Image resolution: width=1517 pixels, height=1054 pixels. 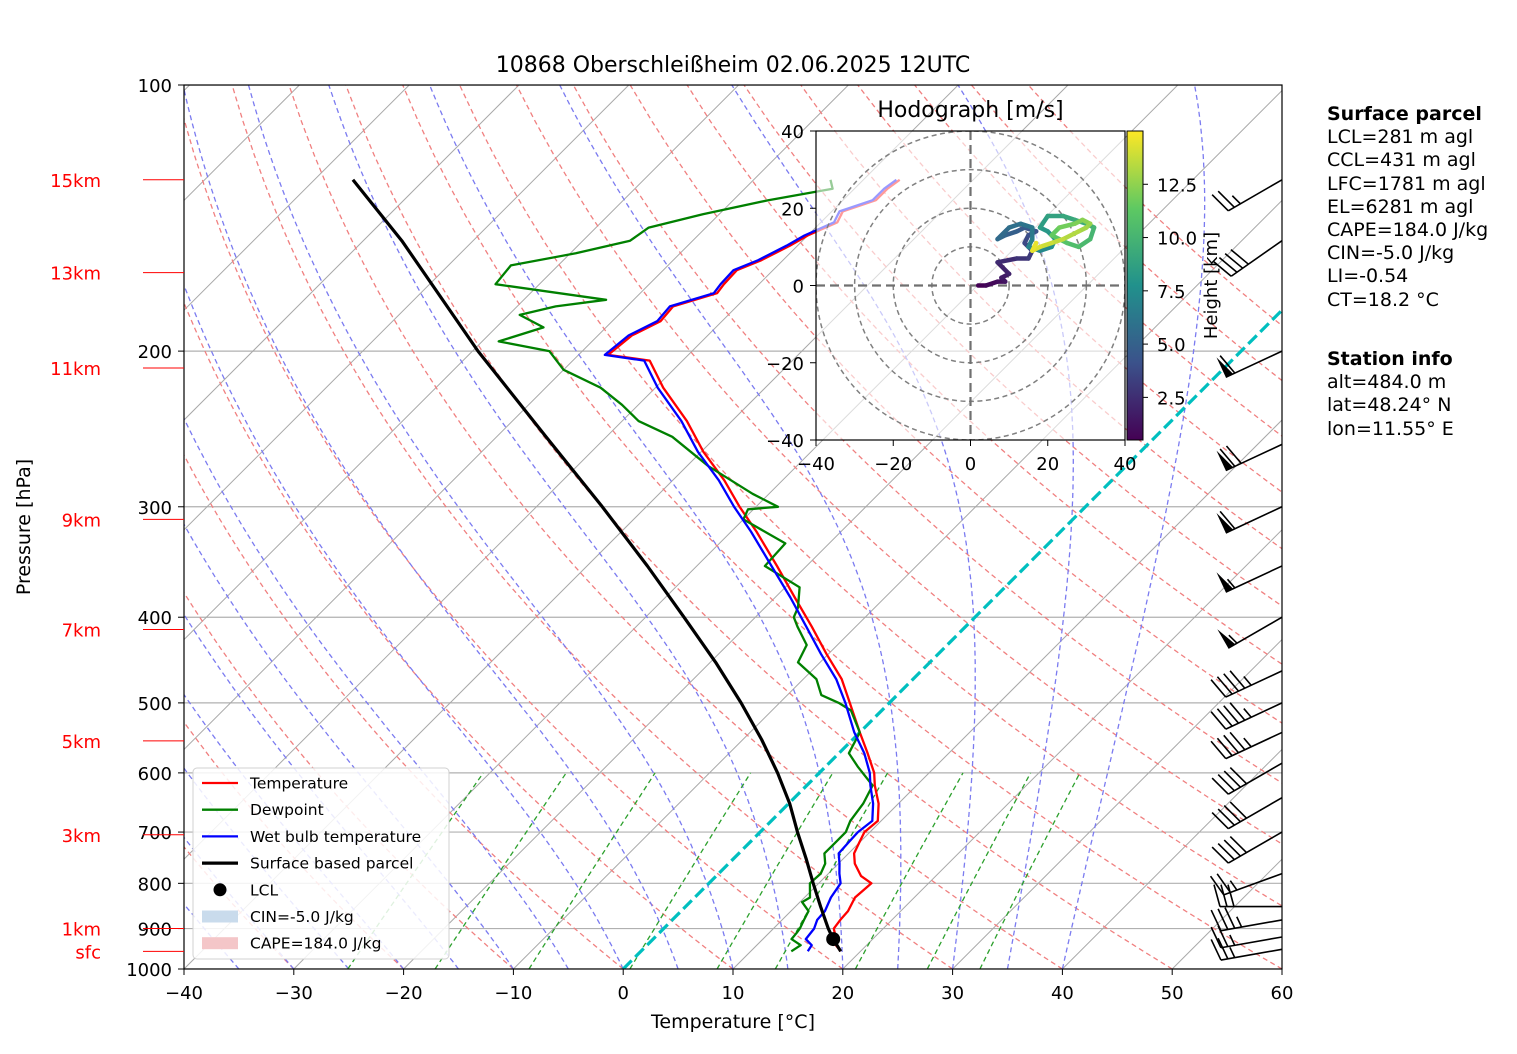 I want to click on hodograph-y-tick-label: −40, so click(x=785, y=441).